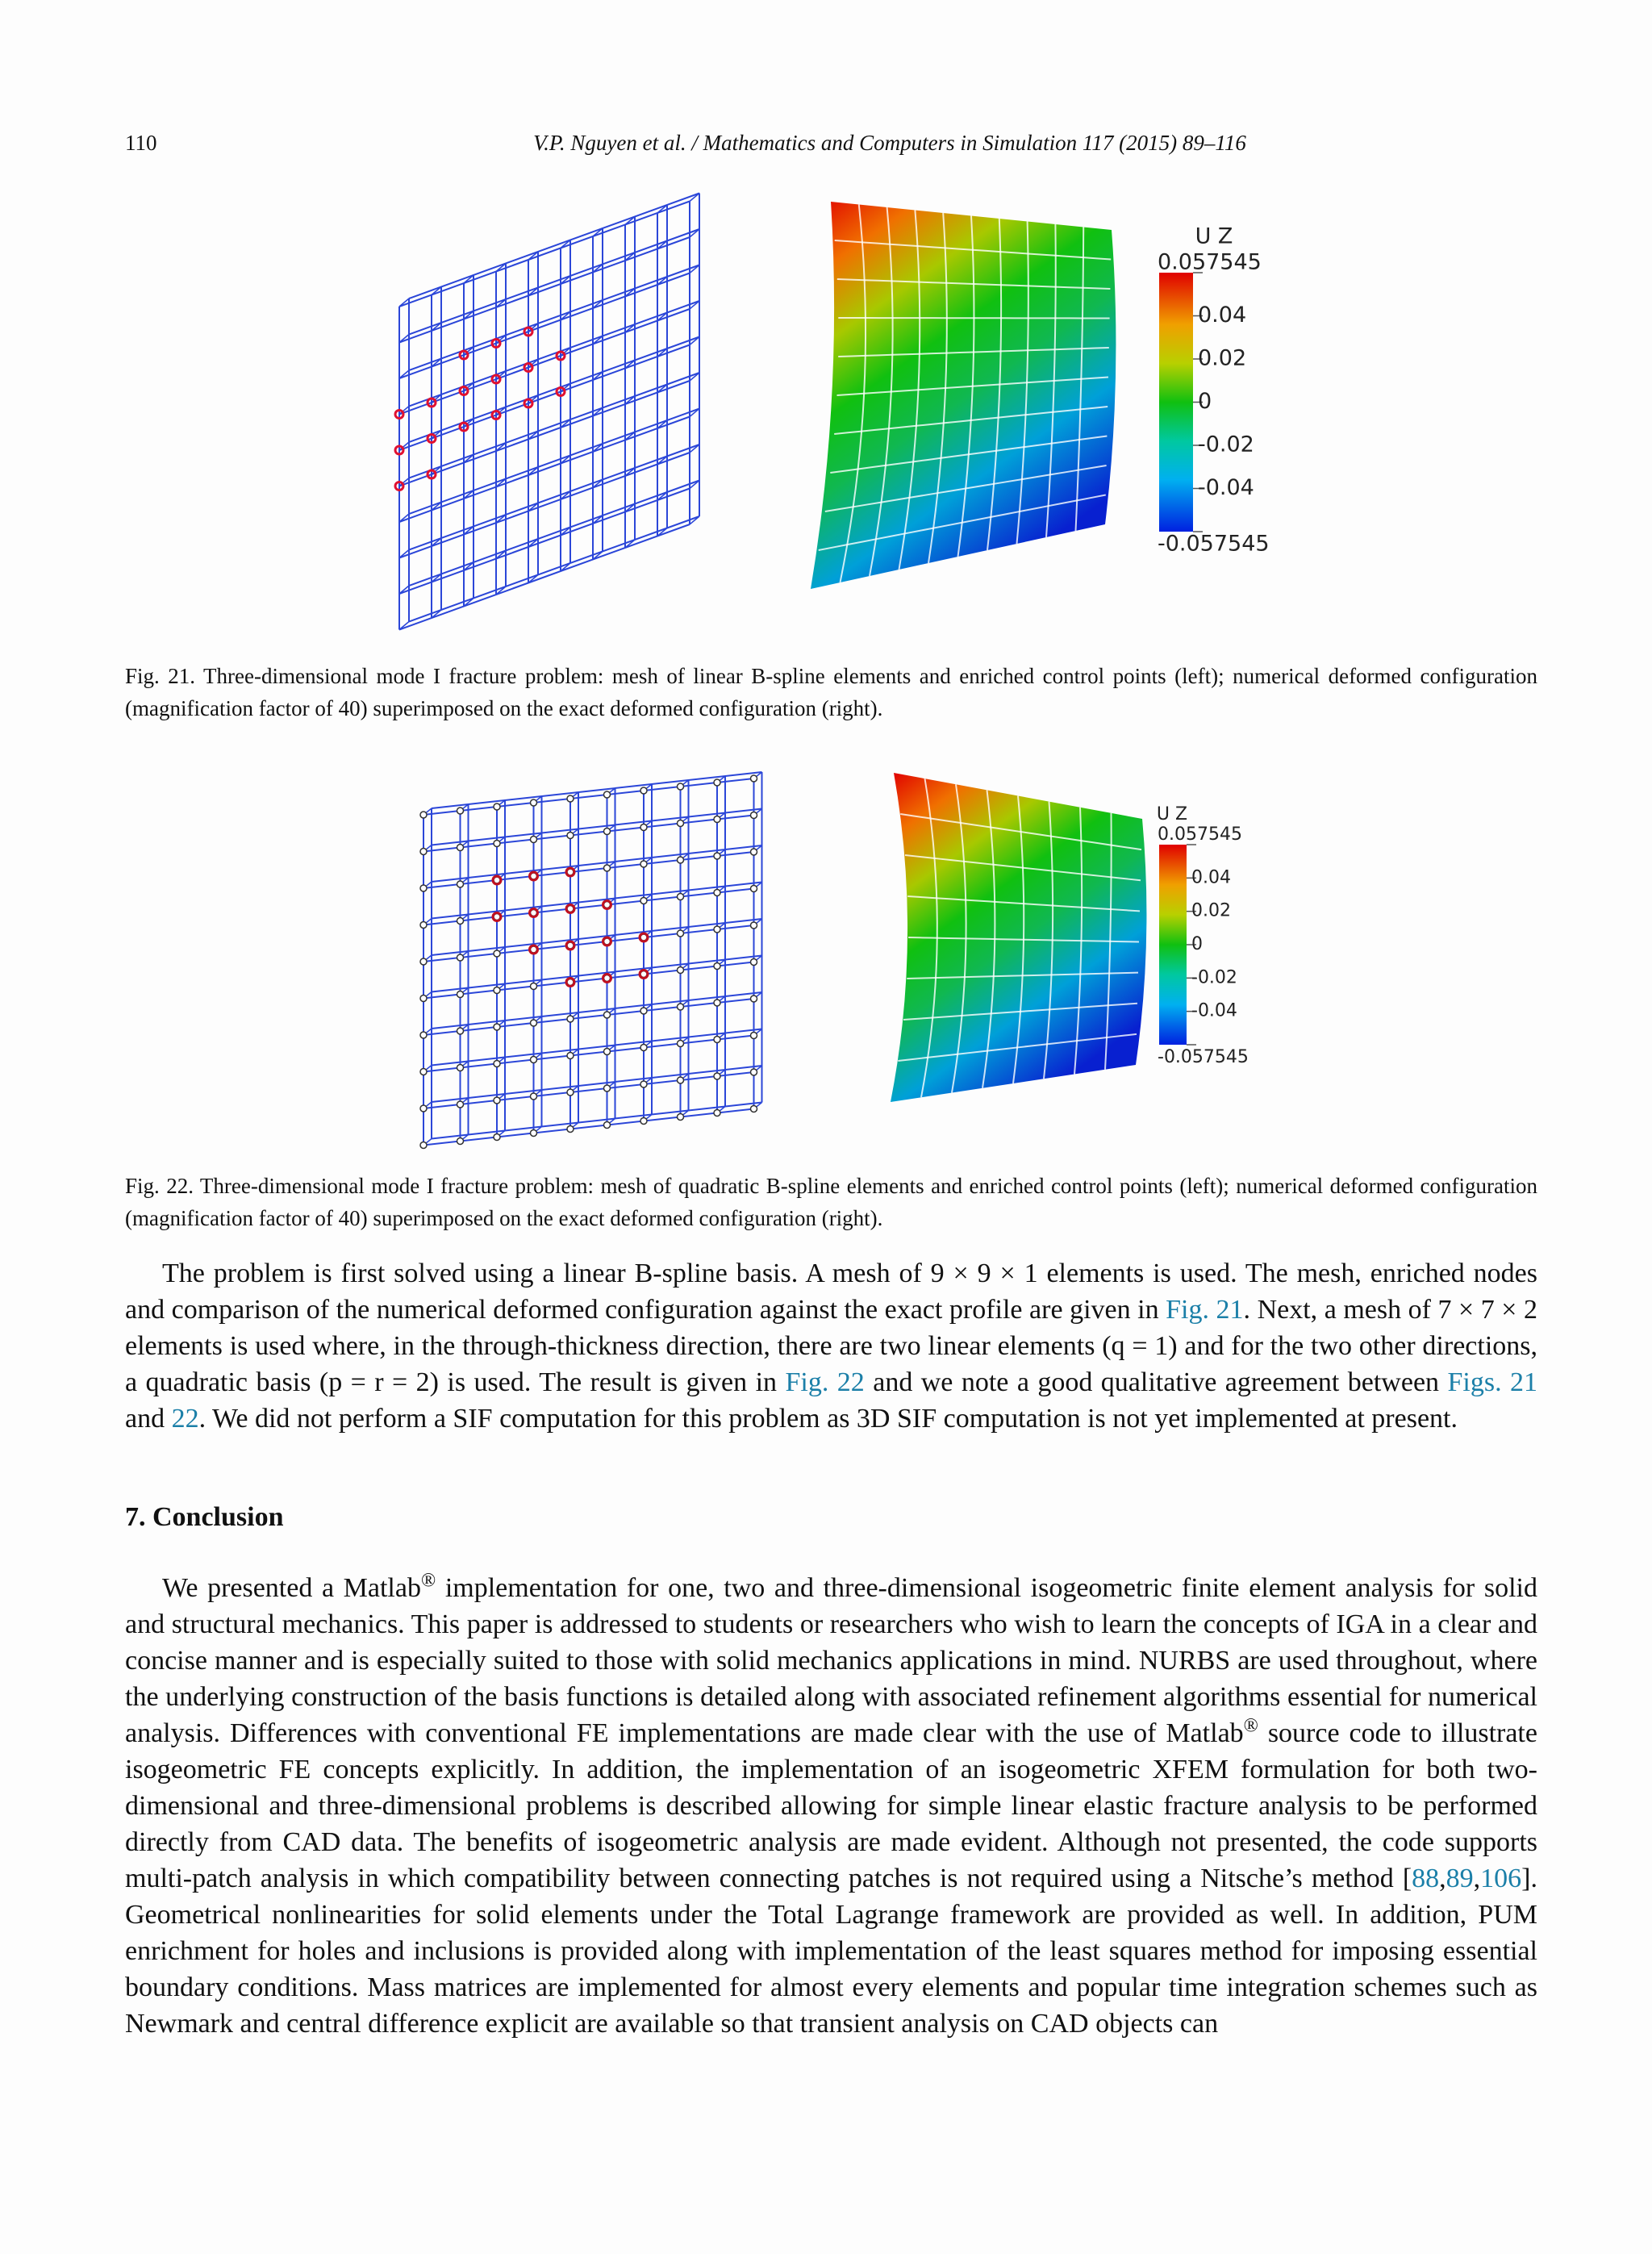 The height and width of the screenshot is (2254, 1652). Describe the element at coordinates (1211, 877) in the screenshot. I see `colorbar-label: 0.04` at that location.